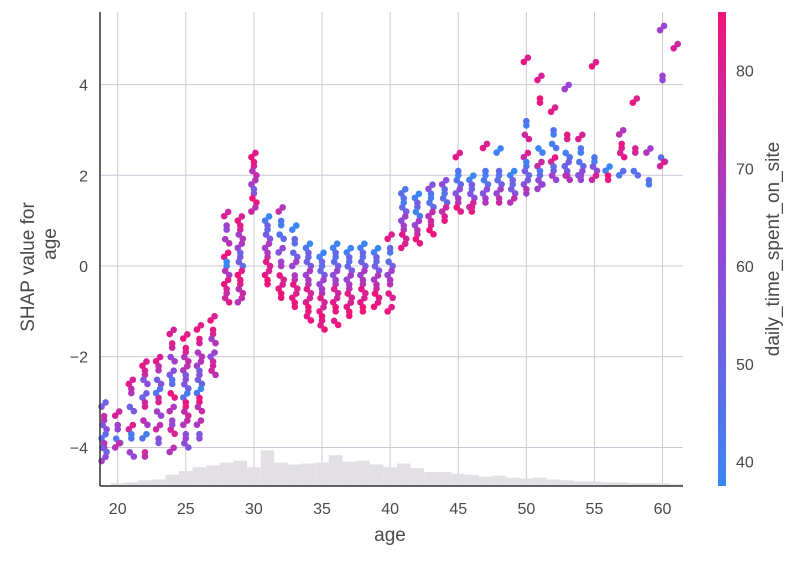 This screenshot has width=800, height=561. What do you see at coordinates (663, 509) in the screenshot?
I see `x-tick-label: 60` at bounding box center [663, 509].